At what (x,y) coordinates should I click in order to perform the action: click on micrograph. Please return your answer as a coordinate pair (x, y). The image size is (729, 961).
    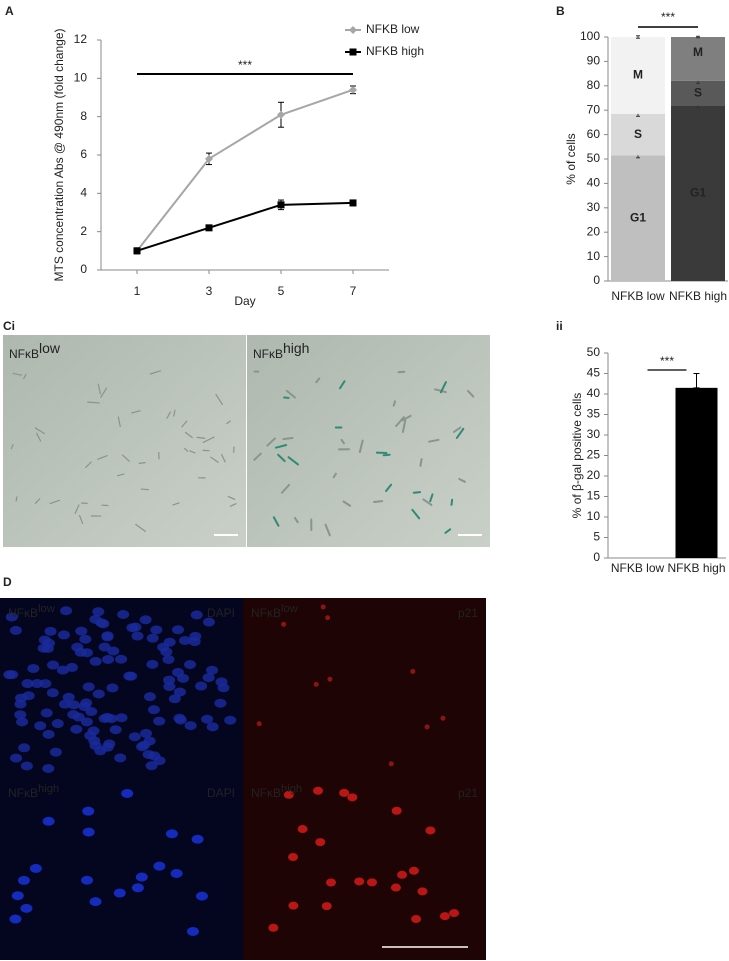
    Looking at the image, I should click on (364, 869).